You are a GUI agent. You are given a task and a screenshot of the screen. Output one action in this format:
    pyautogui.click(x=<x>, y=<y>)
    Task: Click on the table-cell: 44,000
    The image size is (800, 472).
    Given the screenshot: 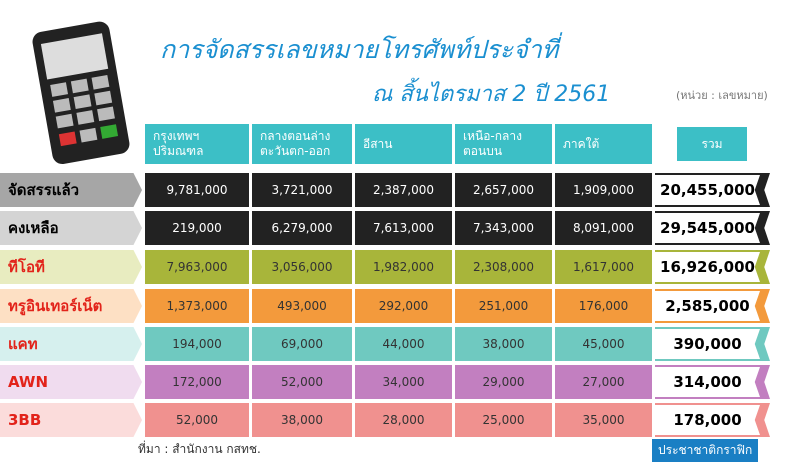 What is the action you would take?
    pyautogui.click(x=403, y=344)
    